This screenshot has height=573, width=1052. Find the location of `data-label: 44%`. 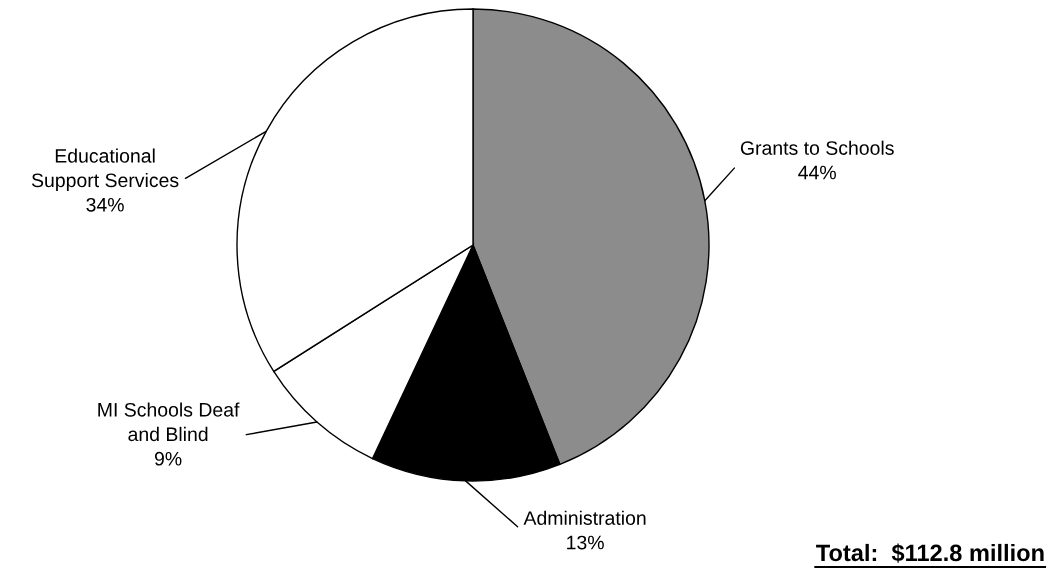

data-label: 44% is located at coordinates (817, 172).